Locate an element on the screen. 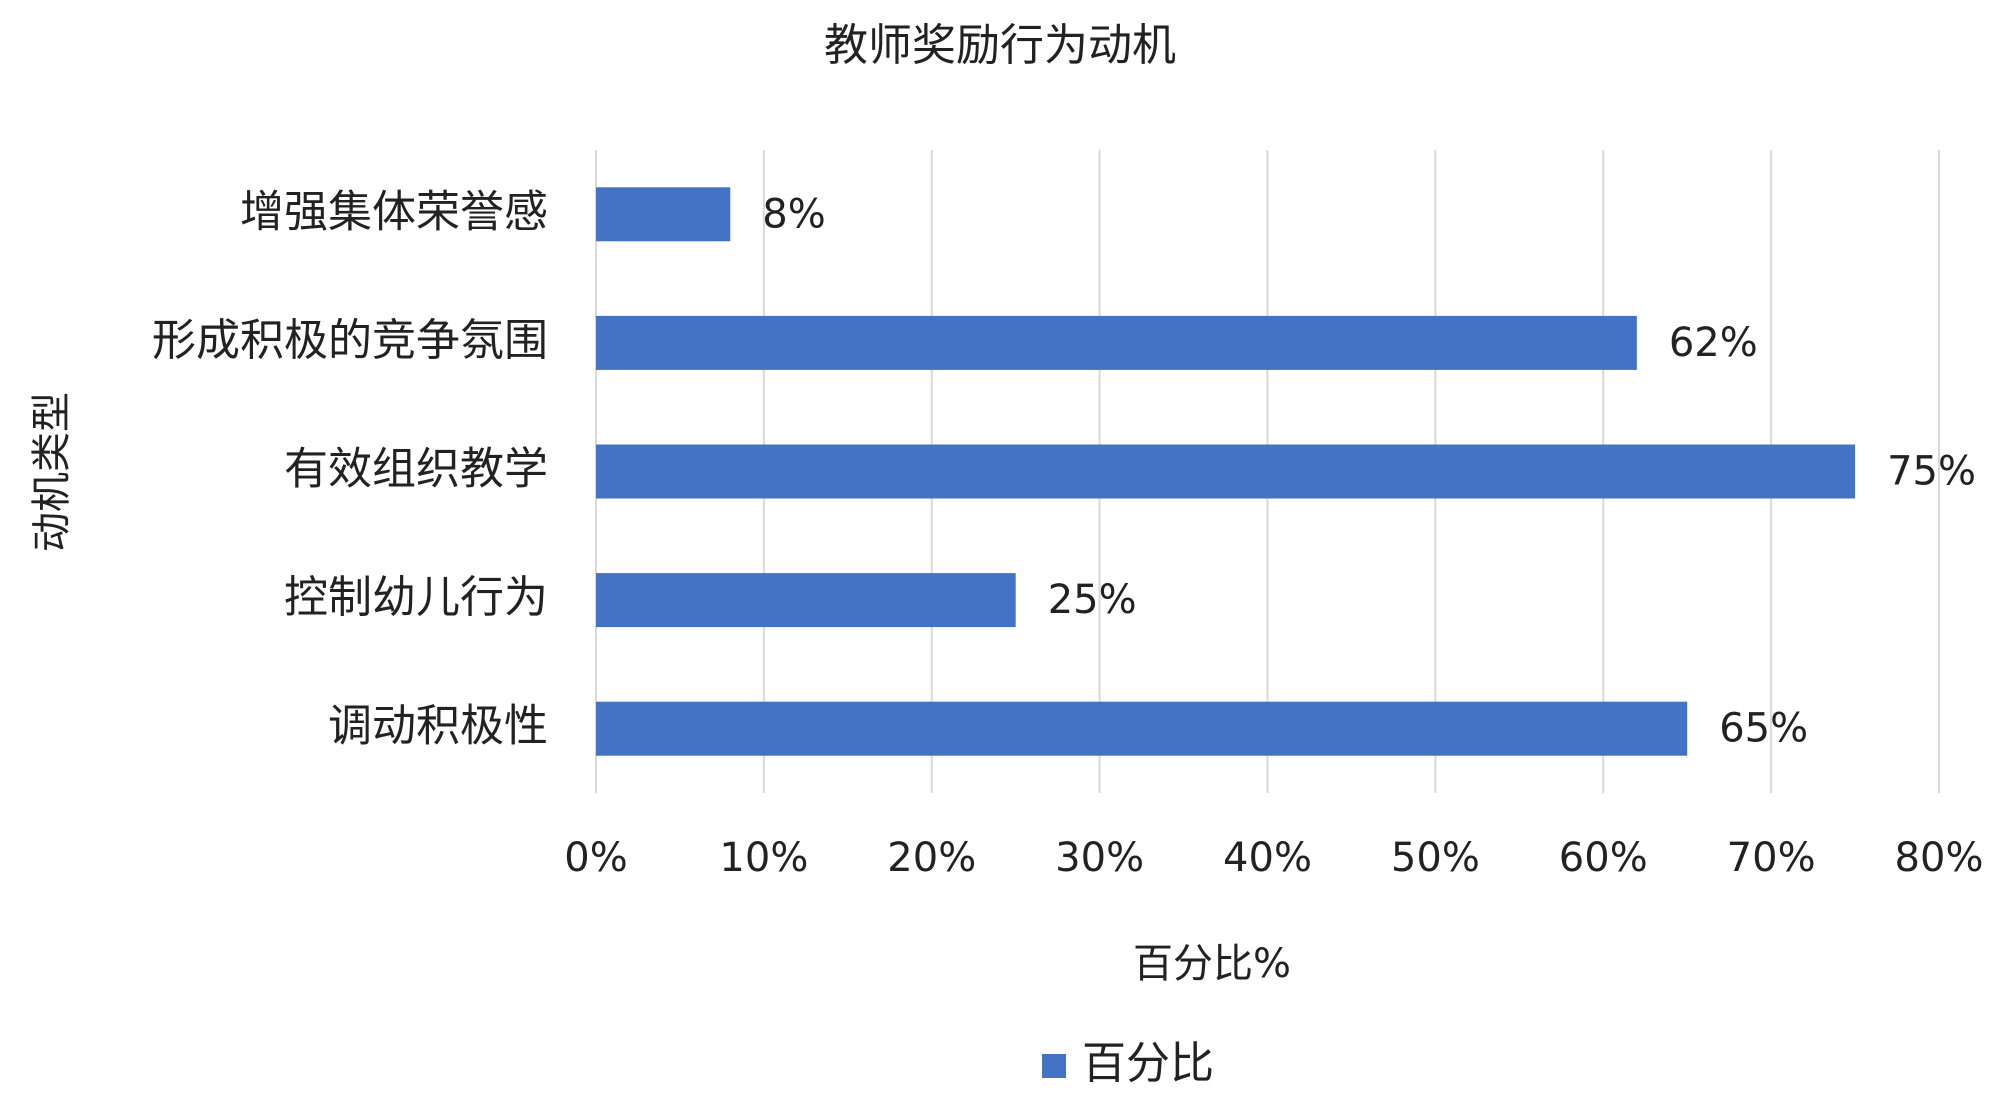 Image resolution: width=2000 pixels, height=1104 pixels. y-tick-label: 增强集体荣誉感 is located at coordinates (394, 211).